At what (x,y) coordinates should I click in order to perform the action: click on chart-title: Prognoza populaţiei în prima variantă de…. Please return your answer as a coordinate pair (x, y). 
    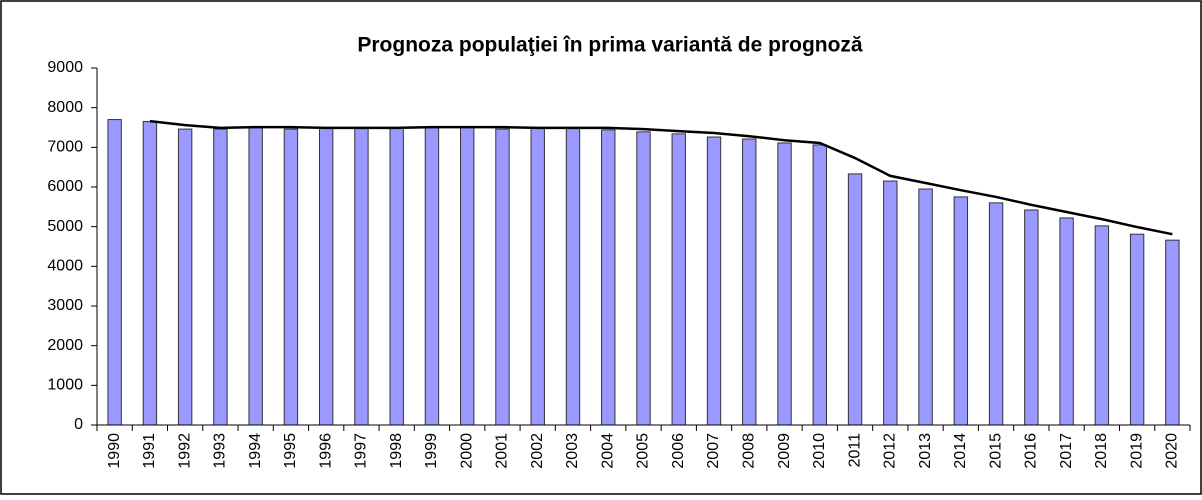
    Looking at the image, I should click on (610, 45).